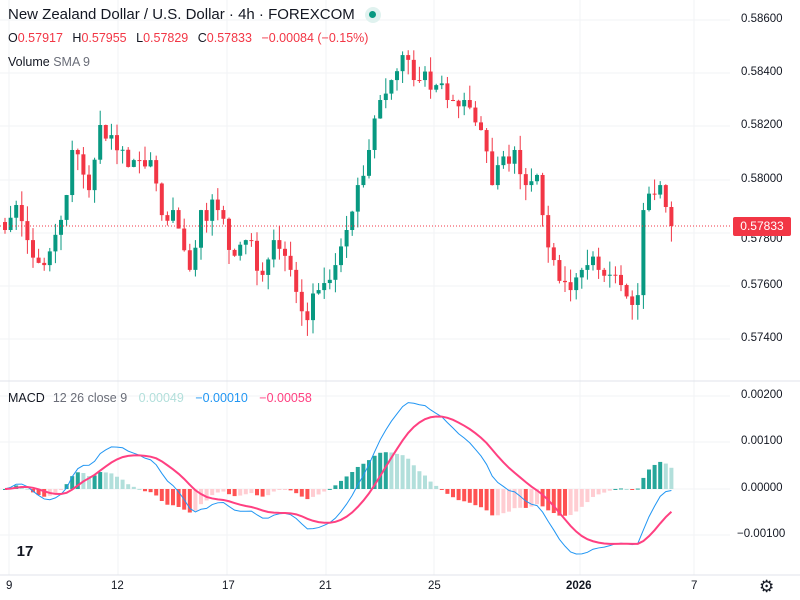  I want to click on macd-tick: 0.00200, so click(762, 395).